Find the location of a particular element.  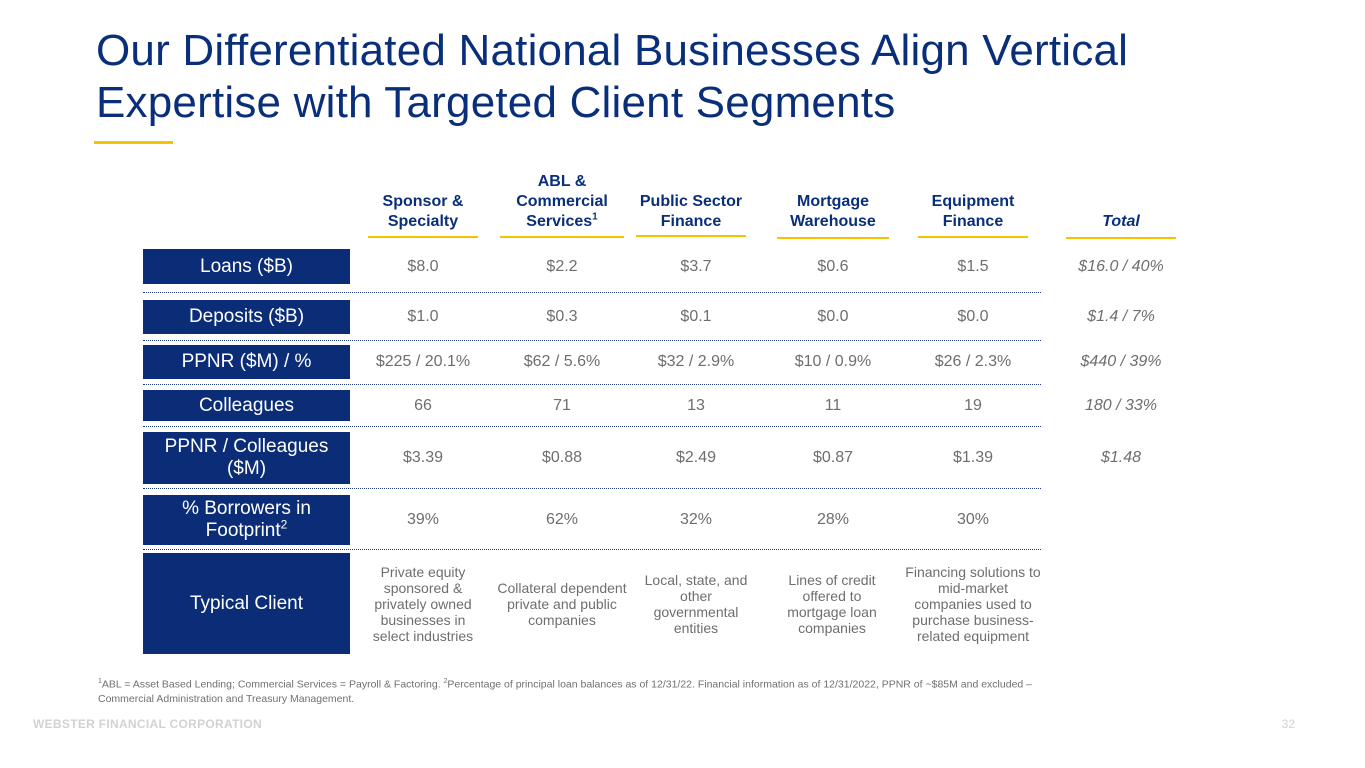

table-cell: $0.1 is located at coordinates (696, 316).